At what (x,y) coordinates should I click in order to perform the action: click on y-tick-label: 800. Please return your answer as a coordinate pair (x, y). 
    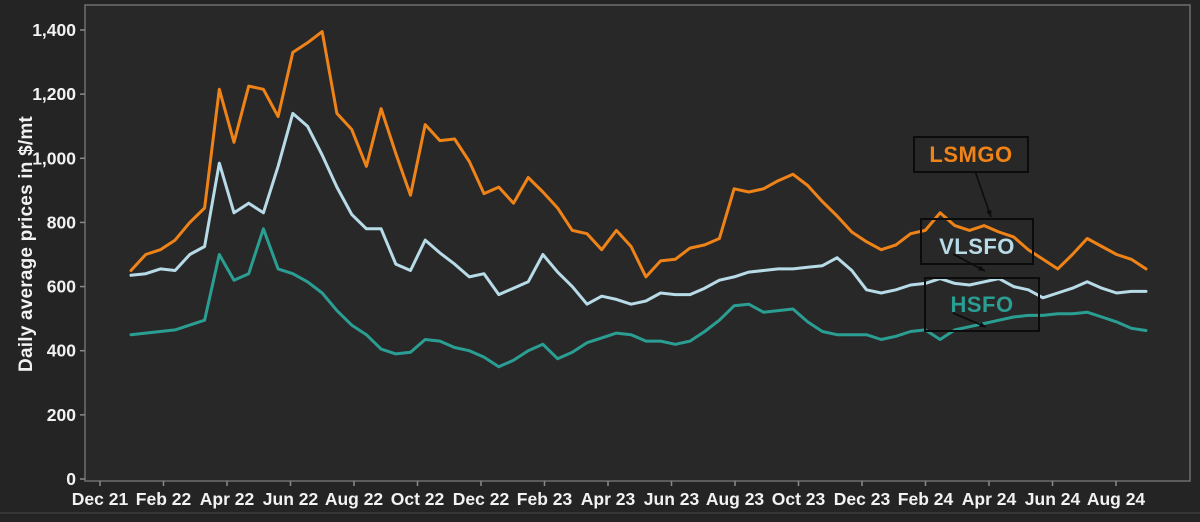
    Looking at the image, I should click on (61, 222).